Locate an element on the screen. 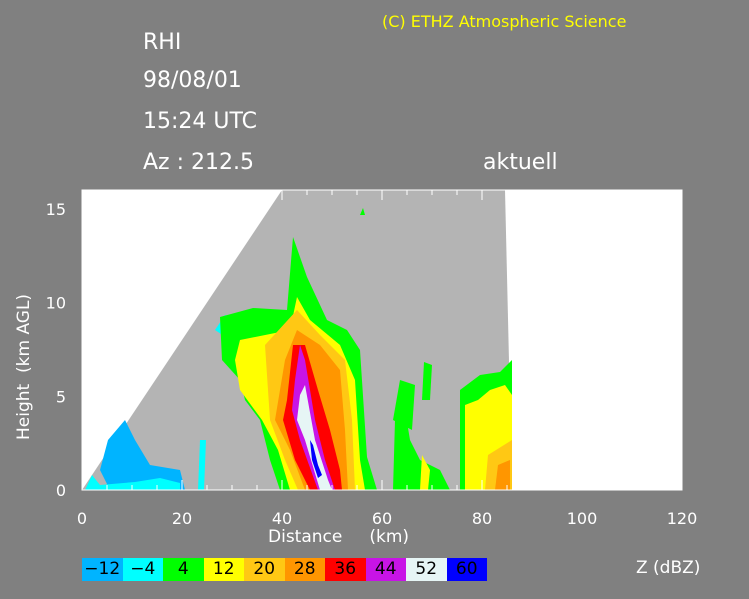 The height and width of the screenshot is (599, 749). x-tick-label: 40 is located at coordinates (282, 518).